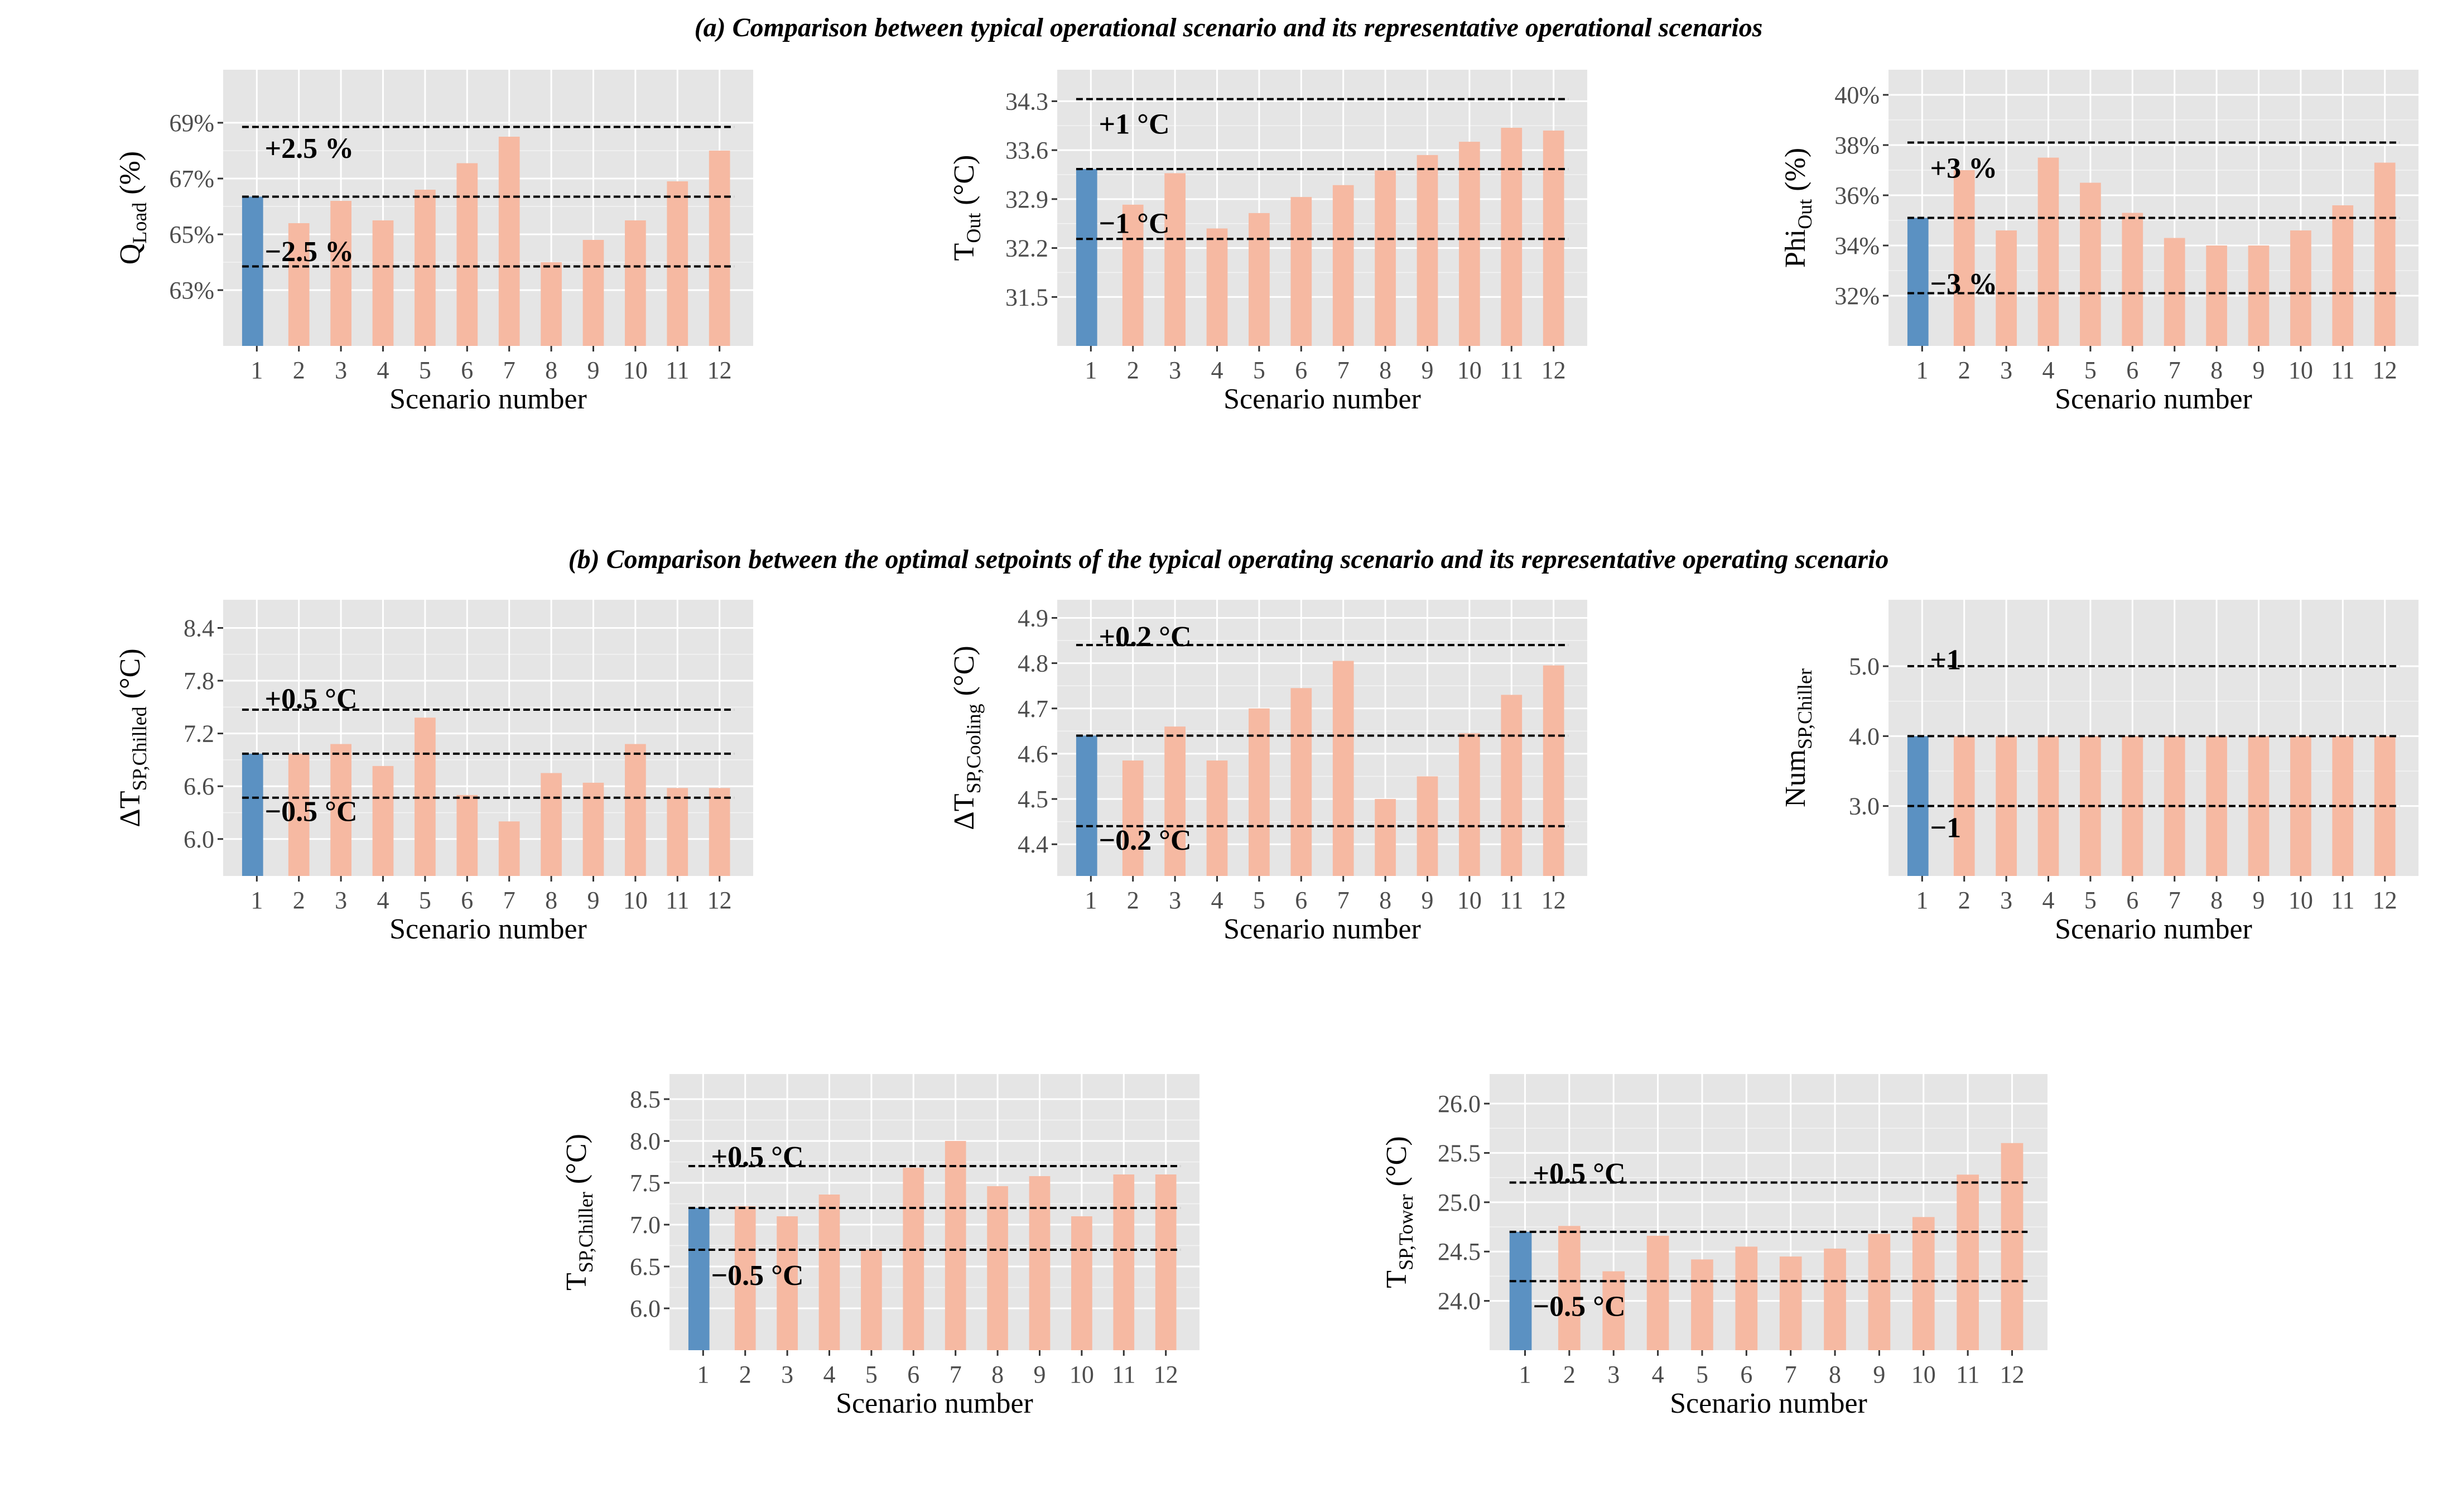  I want to click on x-tick-label: 12, so click(1554, 370).